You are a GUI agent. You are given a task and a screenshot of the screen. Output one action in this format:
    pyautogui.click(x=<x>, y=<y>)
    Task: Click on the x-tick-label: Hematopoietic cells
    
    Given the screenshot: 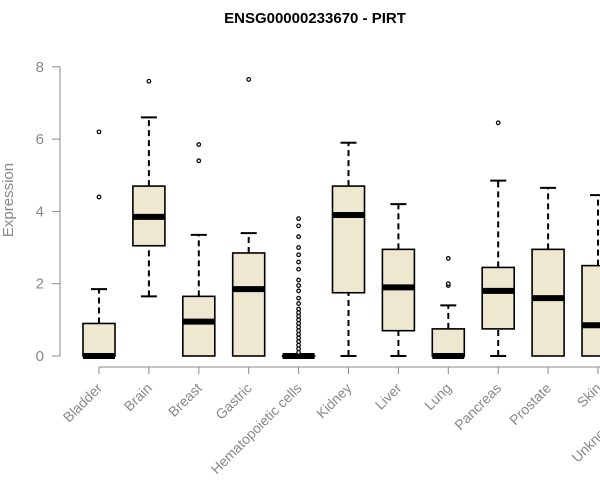 What is the action you would take?
    pyautogui.click(x=256, y=428)
    